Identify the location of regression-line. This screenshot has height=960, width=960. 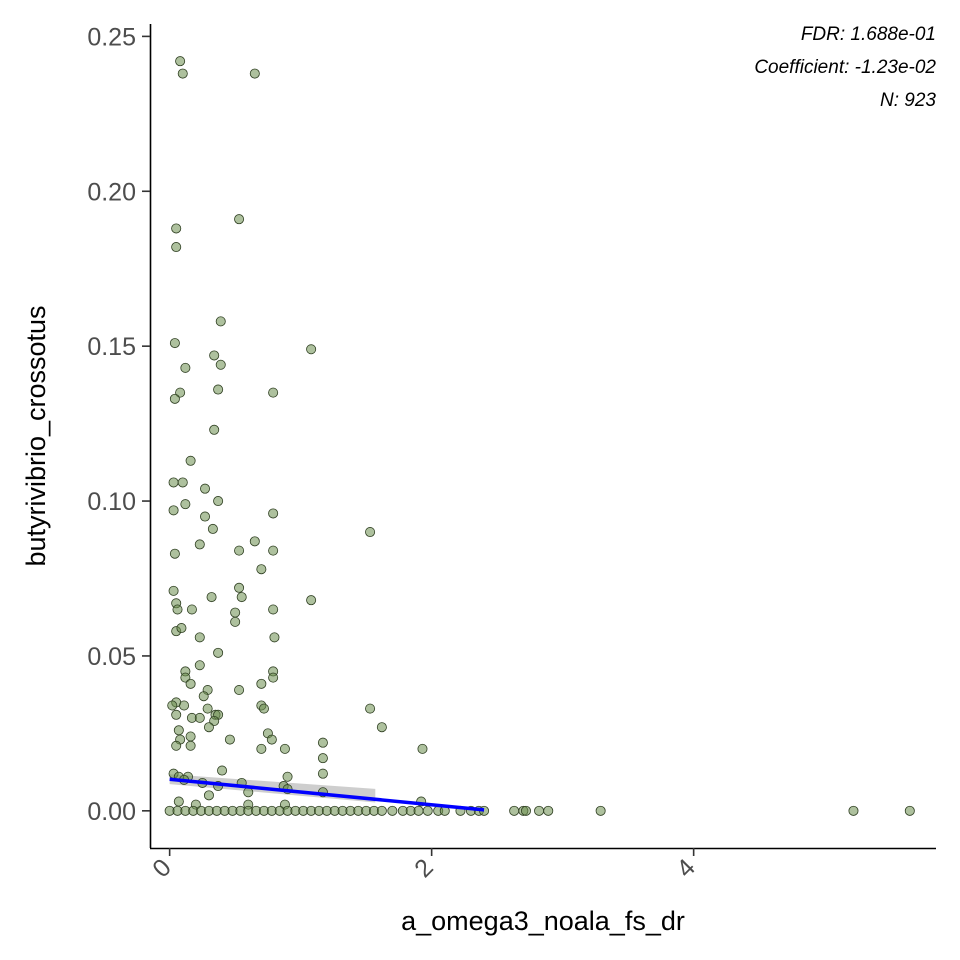
(327, 794).